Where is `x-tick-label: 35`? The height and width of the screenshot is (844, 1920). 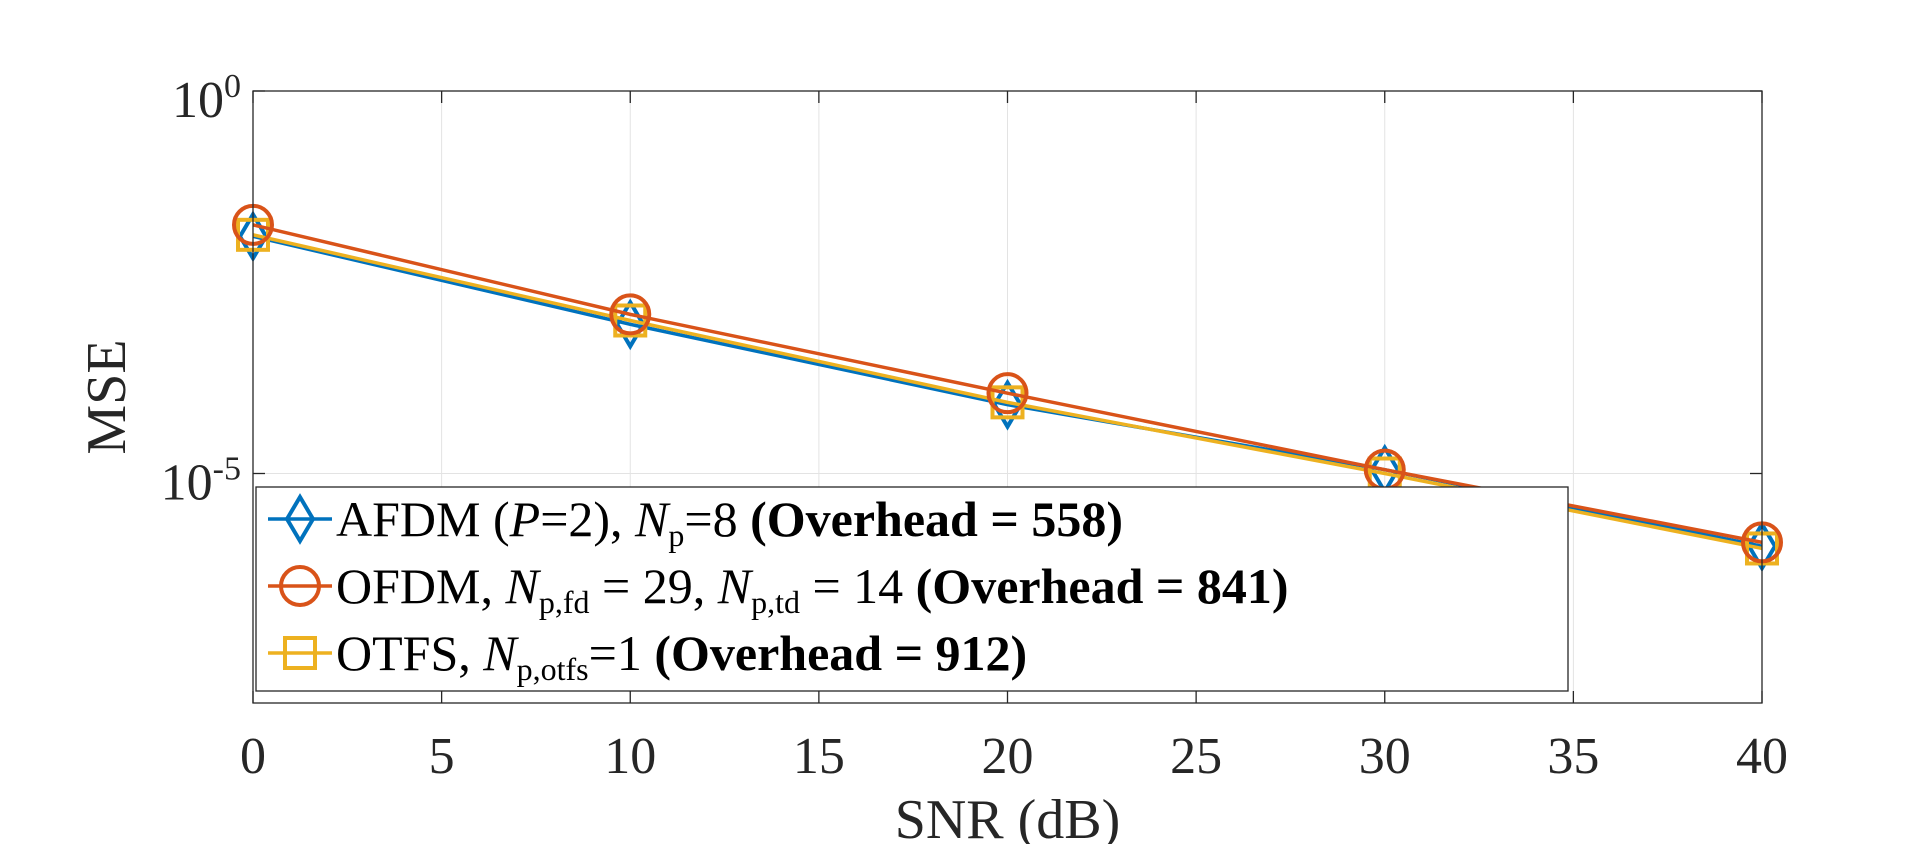 x-tick-label: 35 is located at coordinates (1573, 756).